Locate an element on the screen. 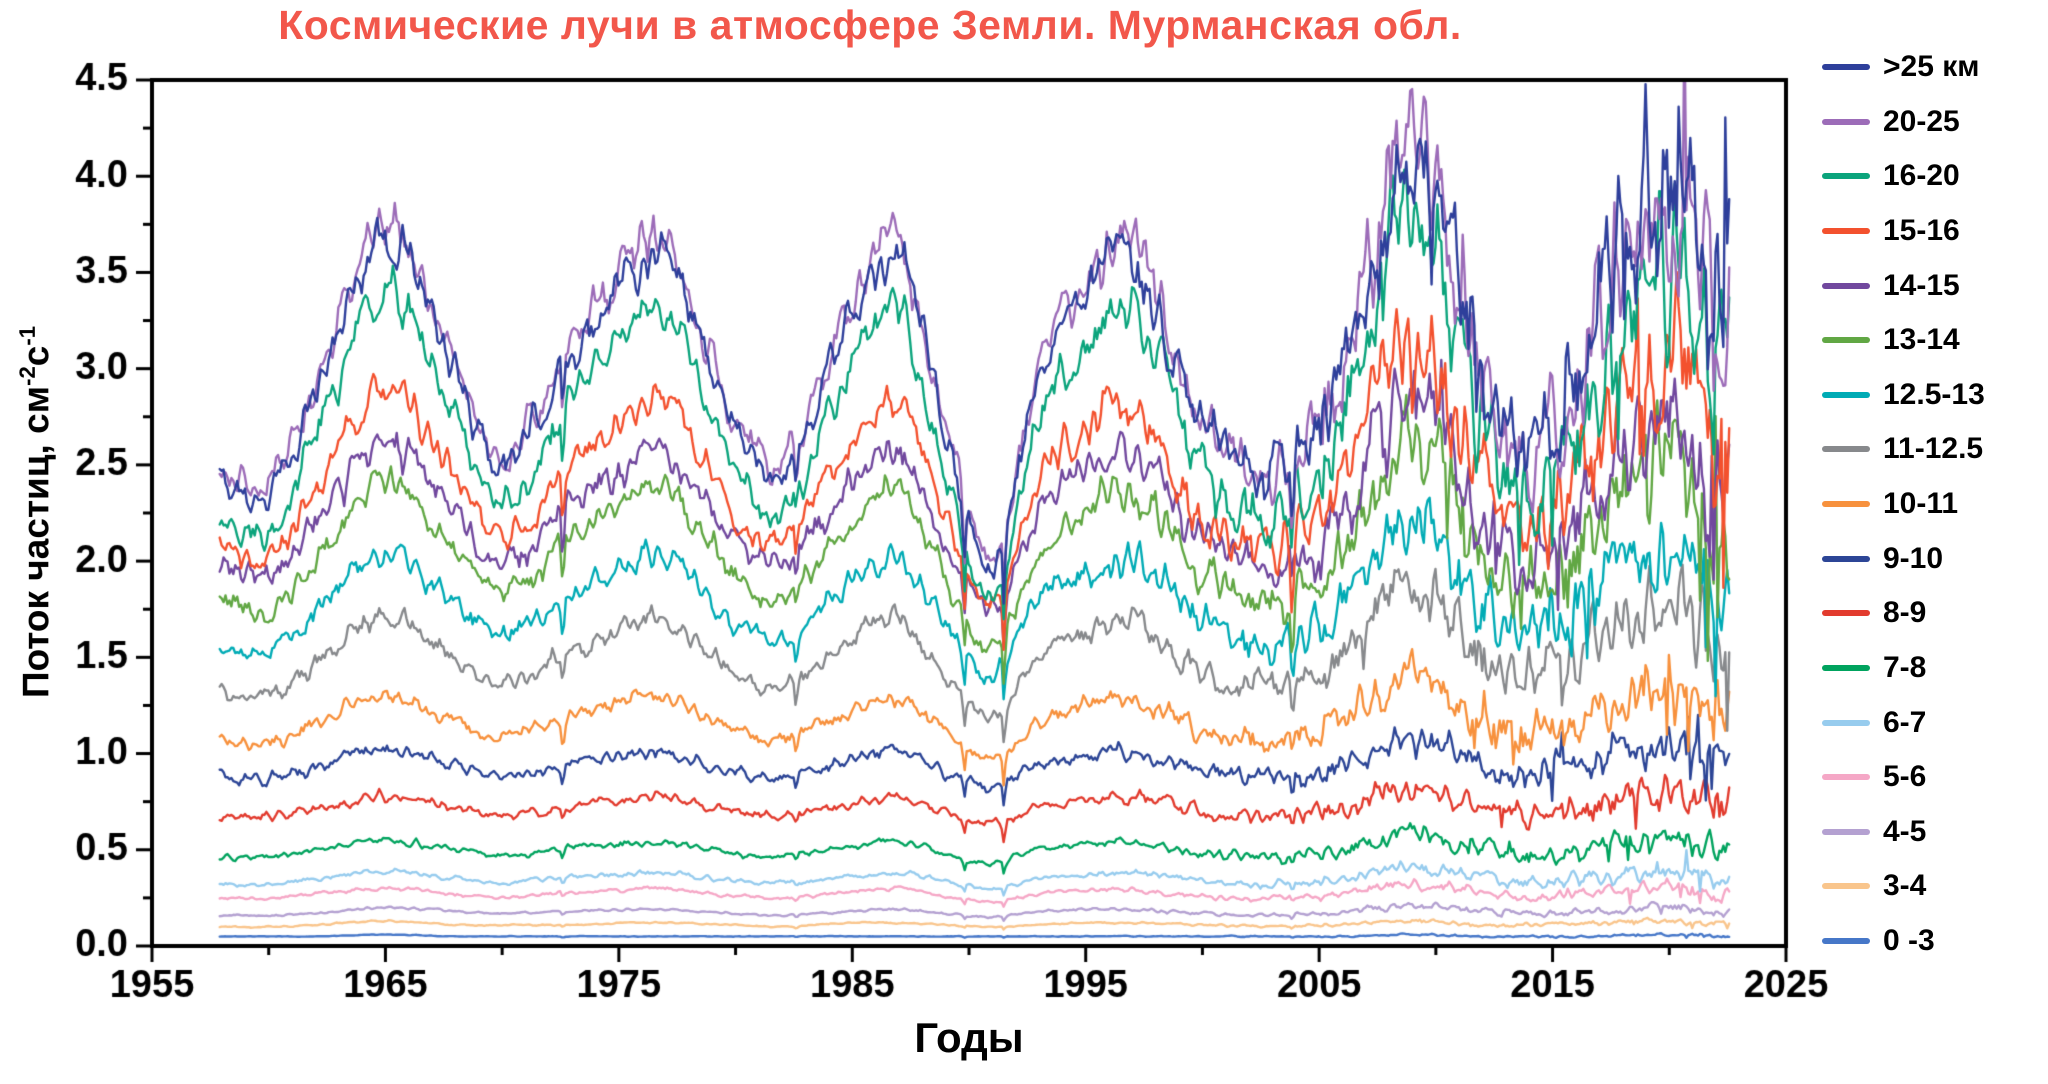 The image size is (2048, 1084). legend-item: 16-20 is located at coordinates (1931, 176).